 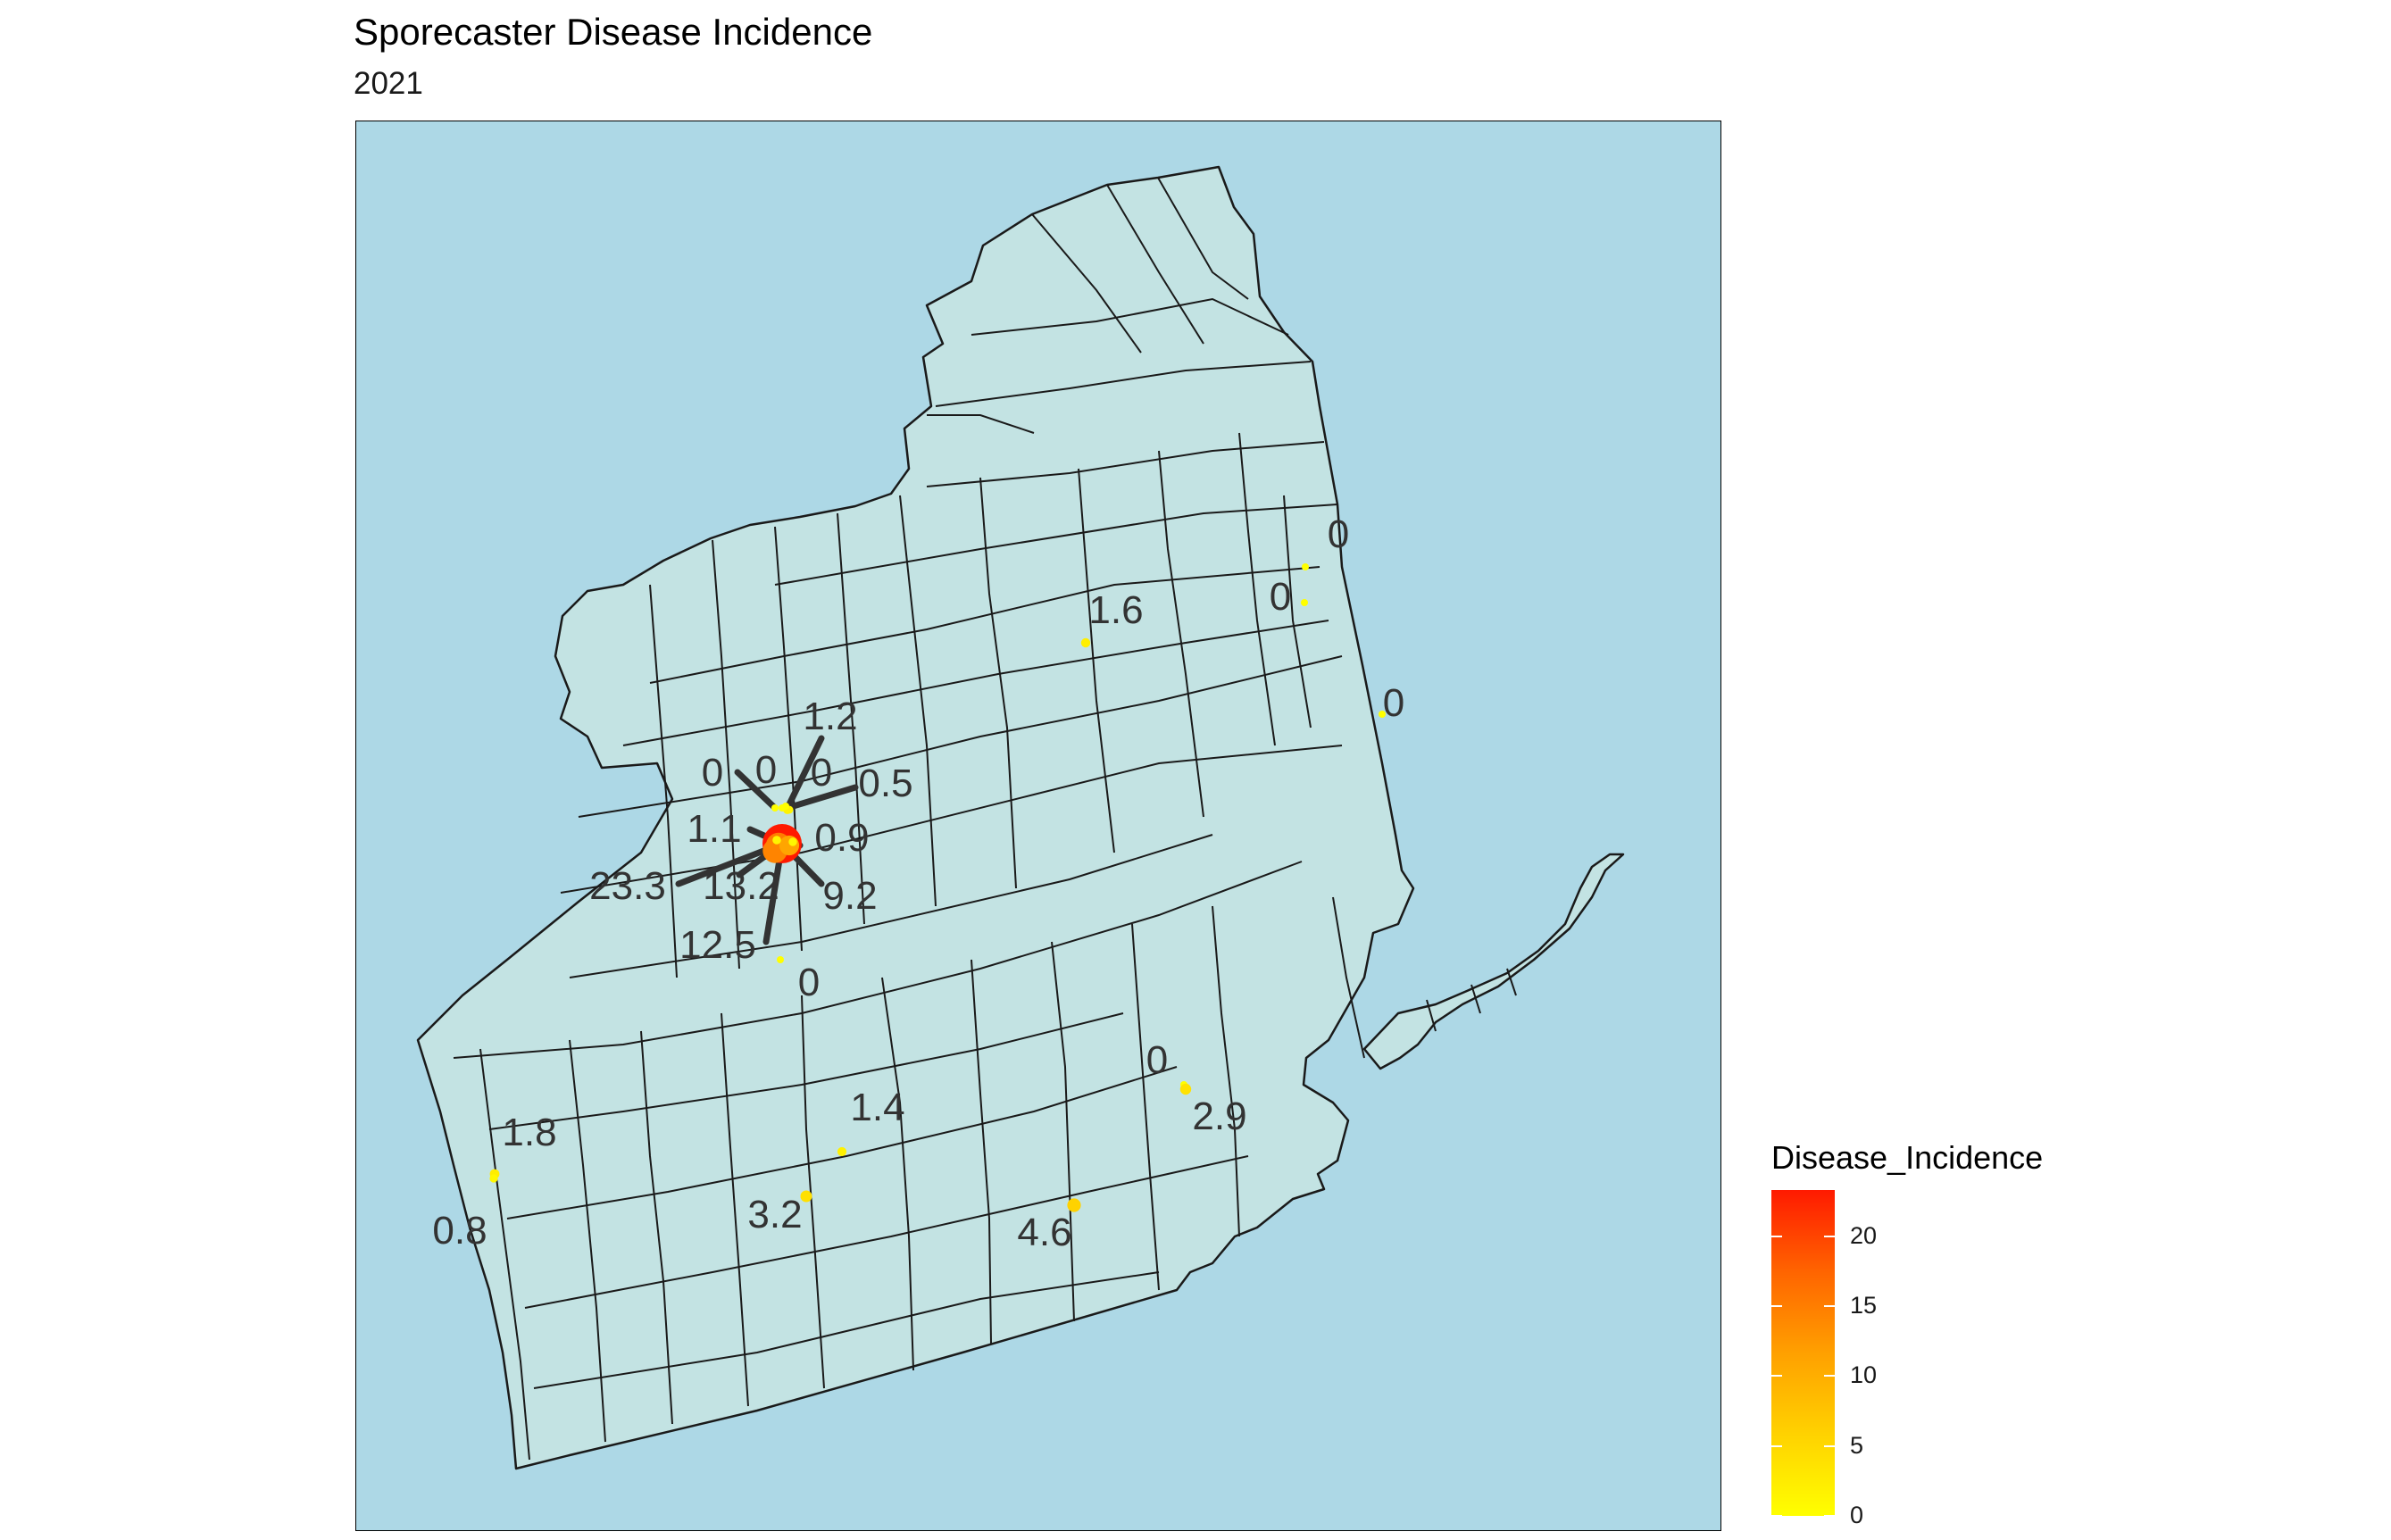 What do you see at coordinates (1907, 1157) in the screenshot?
I see `legend-title: Disease_Incidence` at bounding box center [1907, 1157].